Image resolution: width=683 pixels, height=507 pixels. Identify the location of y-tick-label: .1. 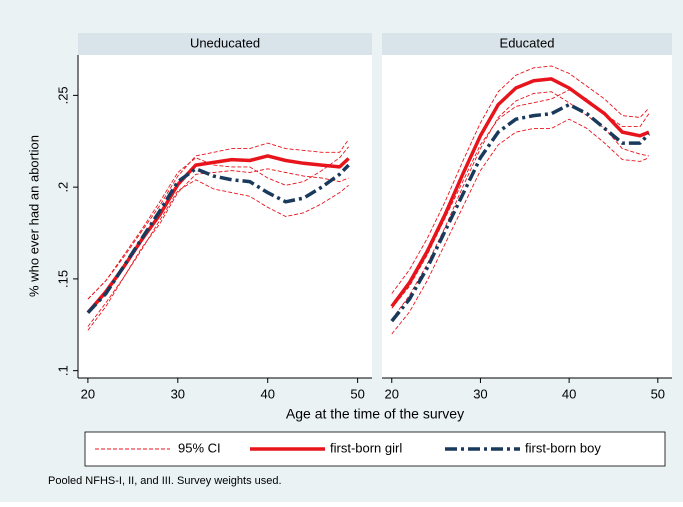
(62, 370).